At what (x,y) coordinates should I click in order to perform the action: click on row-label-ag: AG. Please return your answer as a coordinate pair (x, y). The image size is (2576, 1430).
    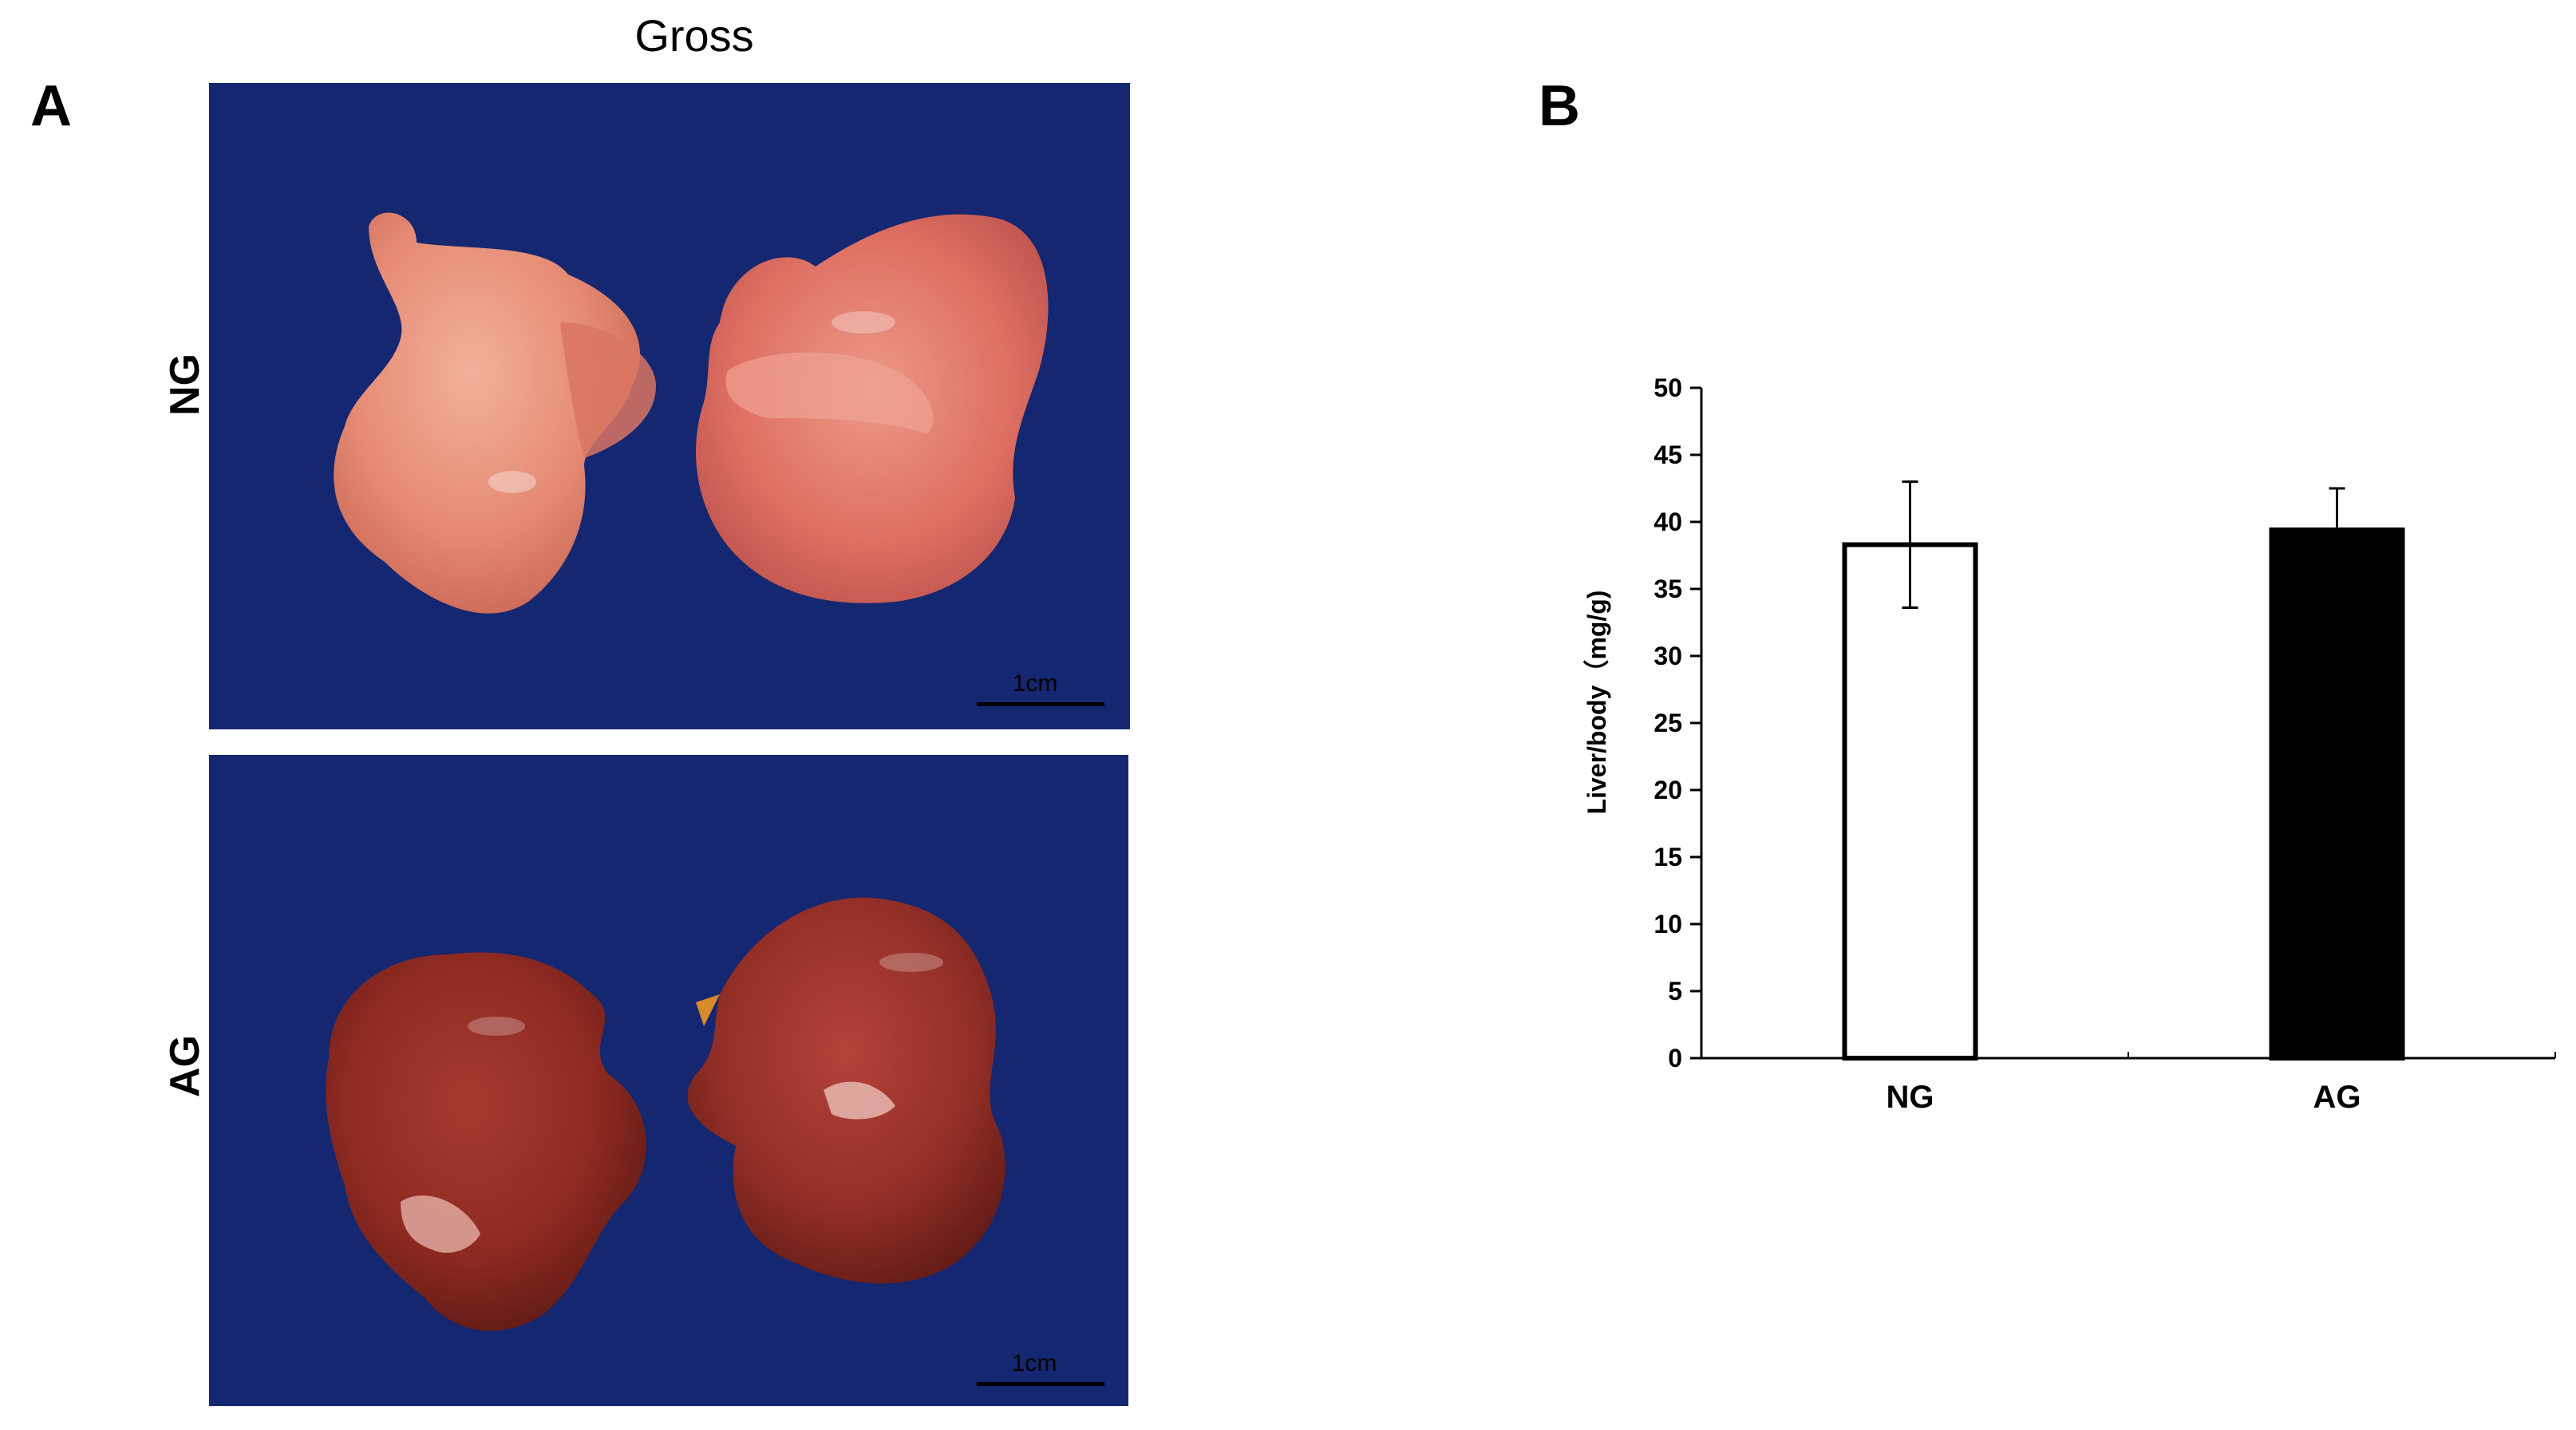
    Looking at the image, I should click on (185, 1066).